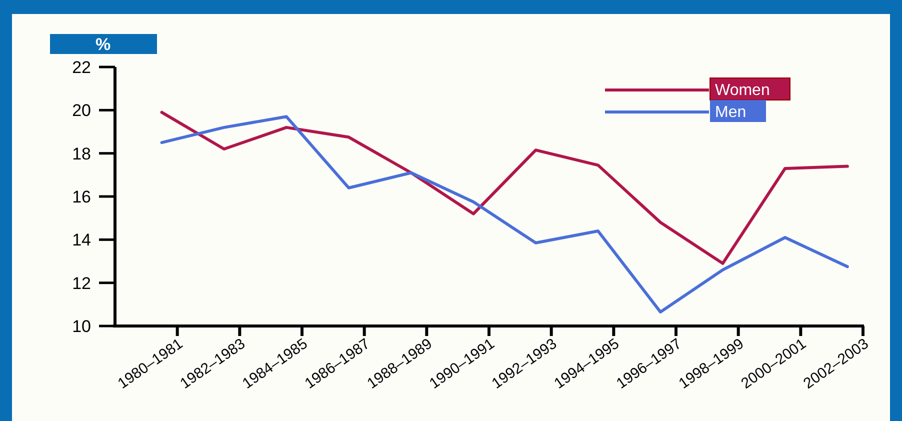 Image resolution: width=902 pixels, height=421 pixels. Describe the element at coordinates (81, 110) in the screenshot. I see `y-tick-label: 20` at that location.